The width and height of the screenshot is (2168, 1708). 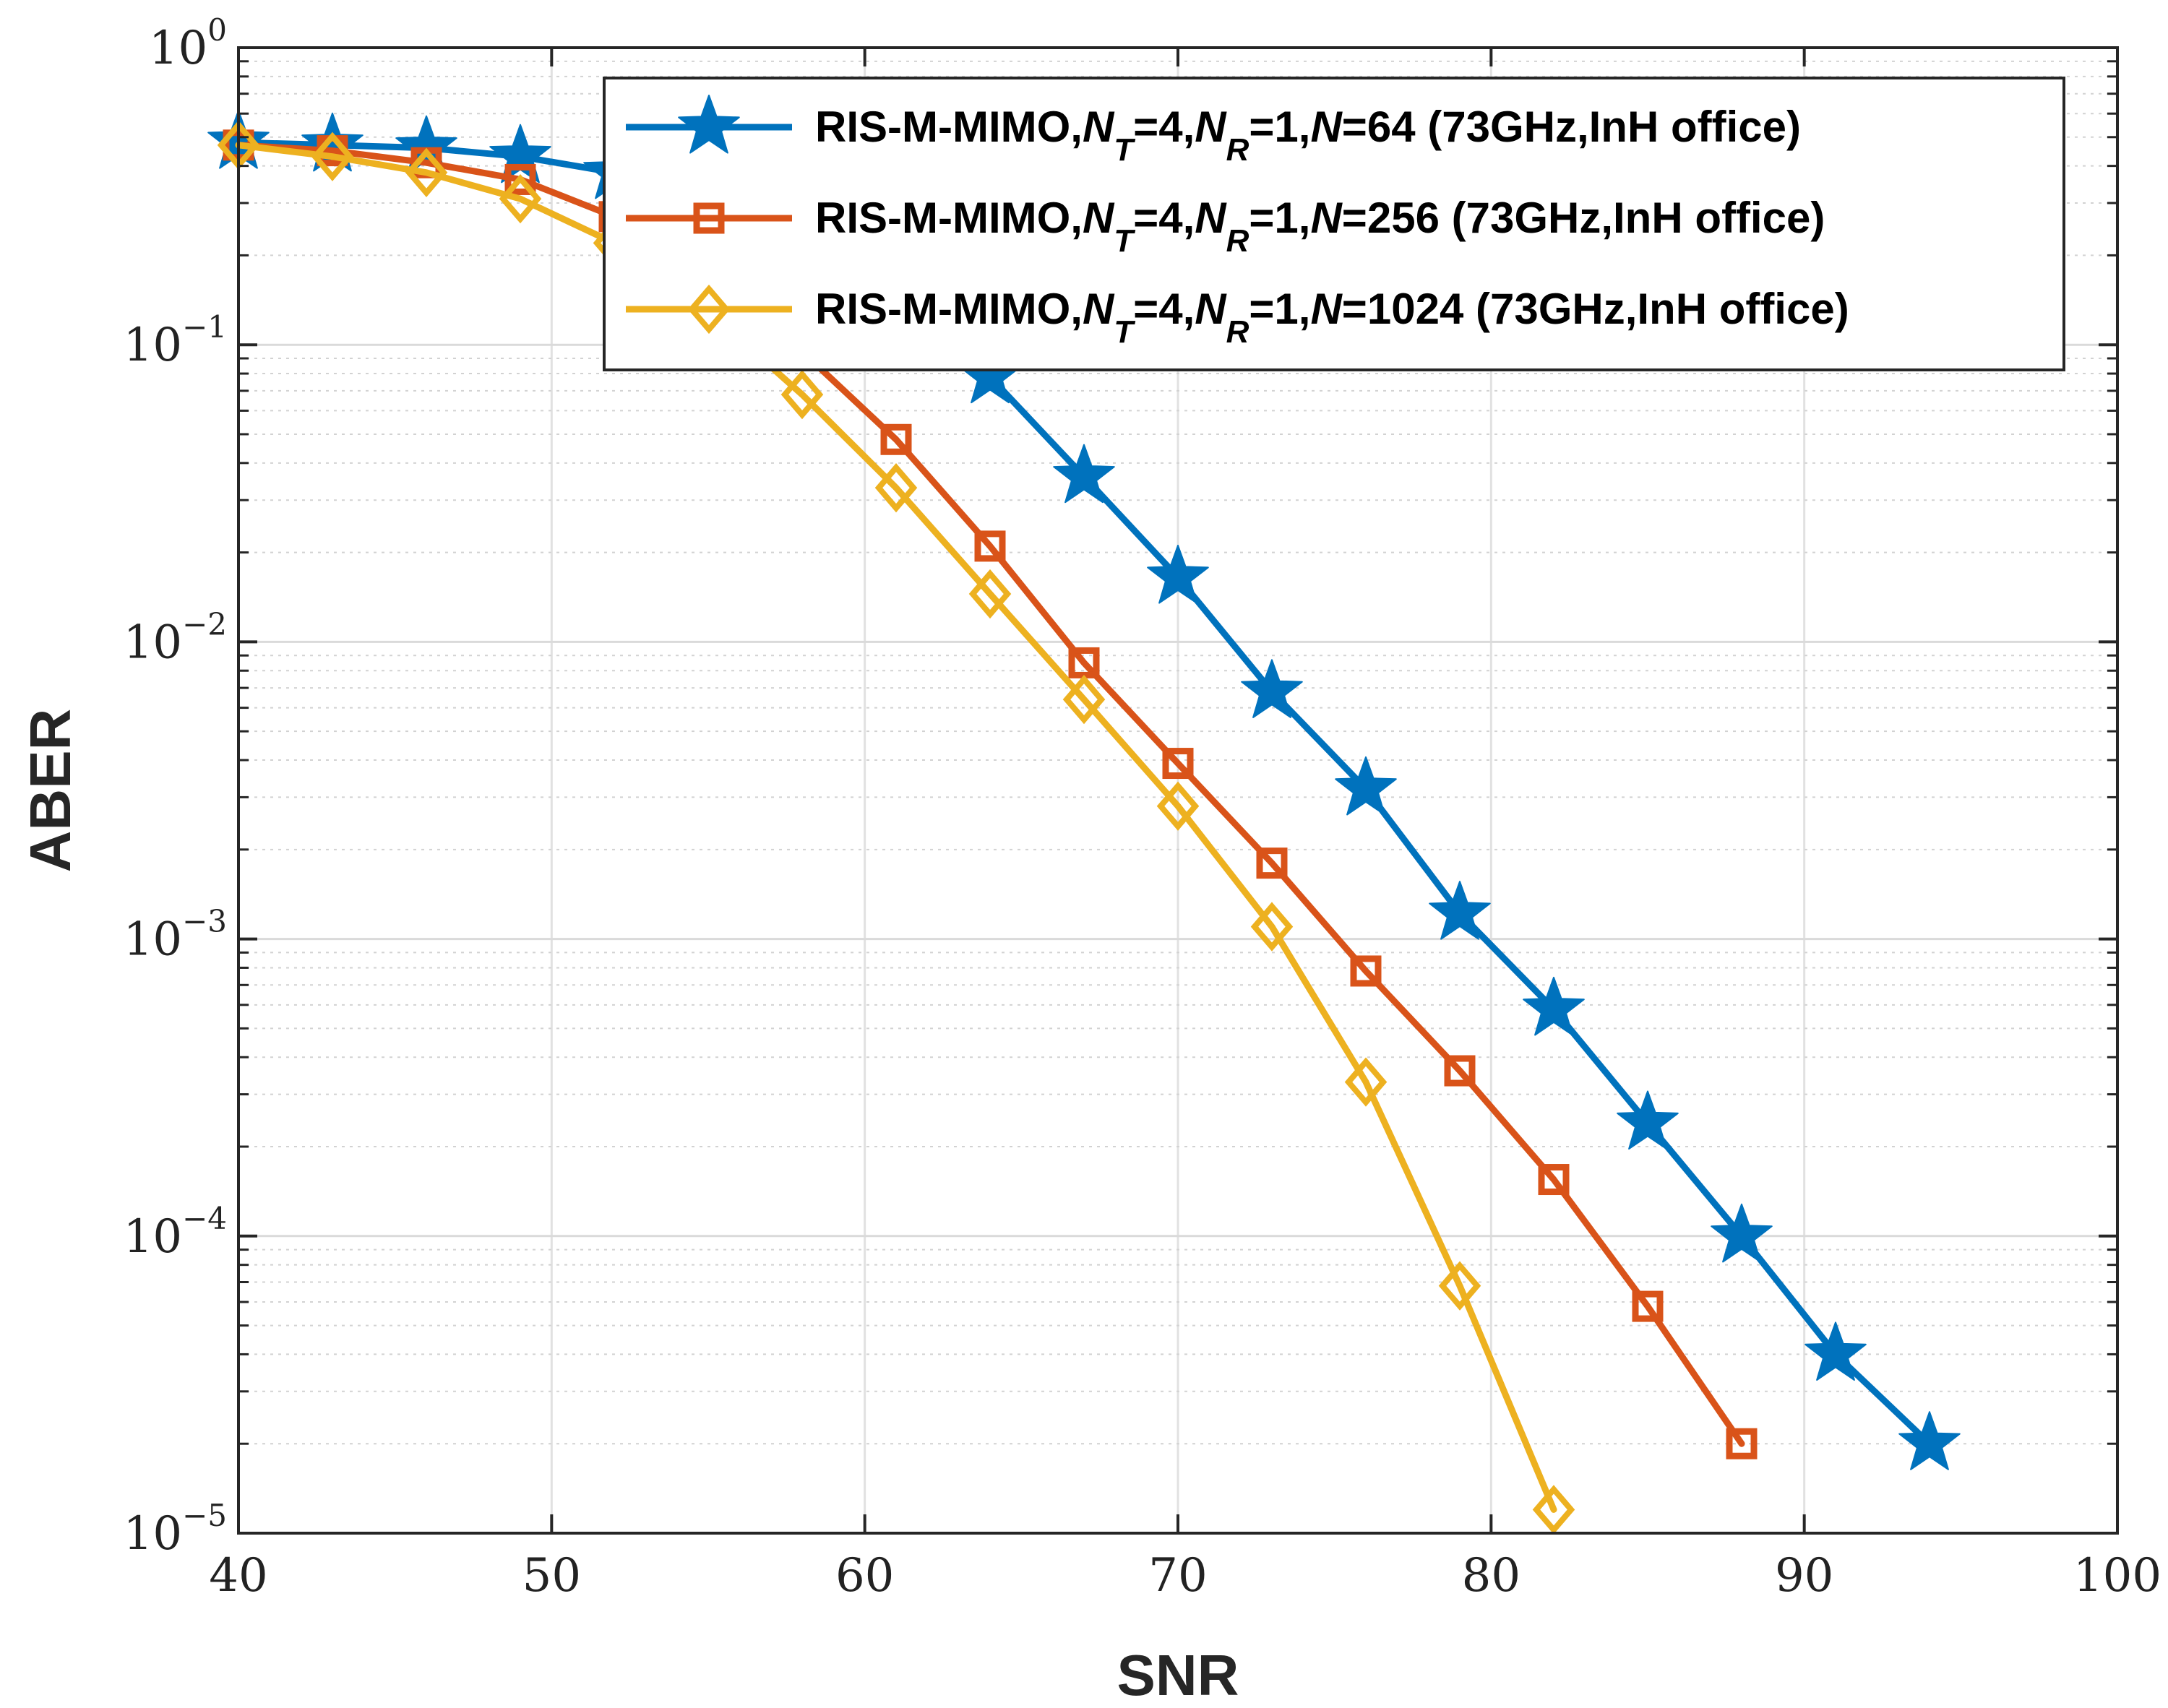 I want to click on x-tick-labels: 40 50 60 70 80 90 100, so click(x=1185, y=1576).